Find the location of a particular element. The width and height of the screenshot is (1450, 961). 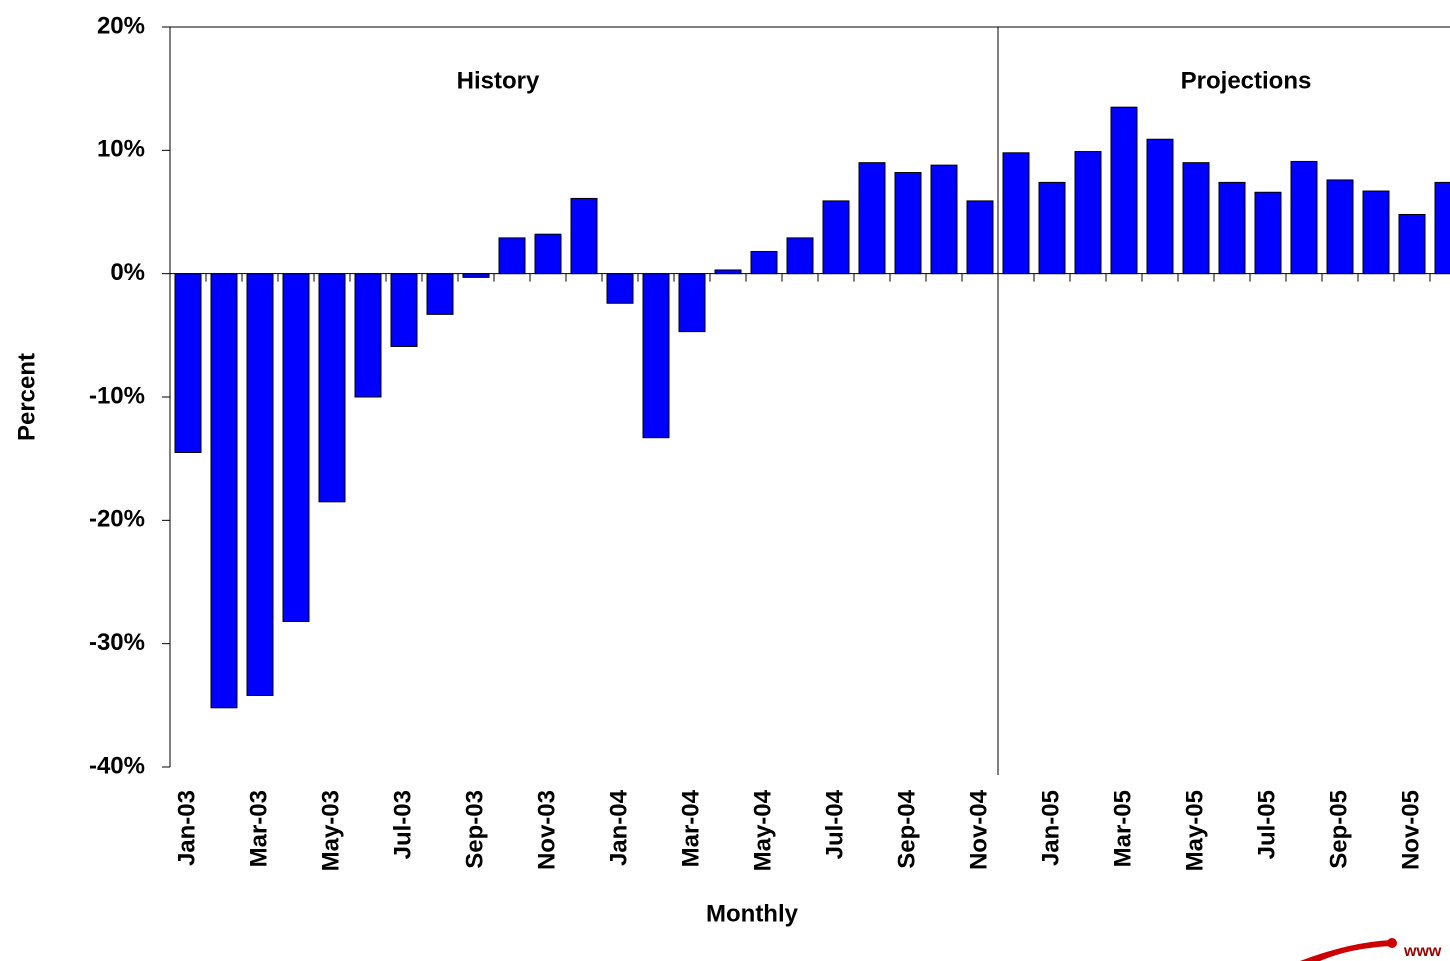

x-tick-label: Jan-03 is located at coordinates (186, 828).